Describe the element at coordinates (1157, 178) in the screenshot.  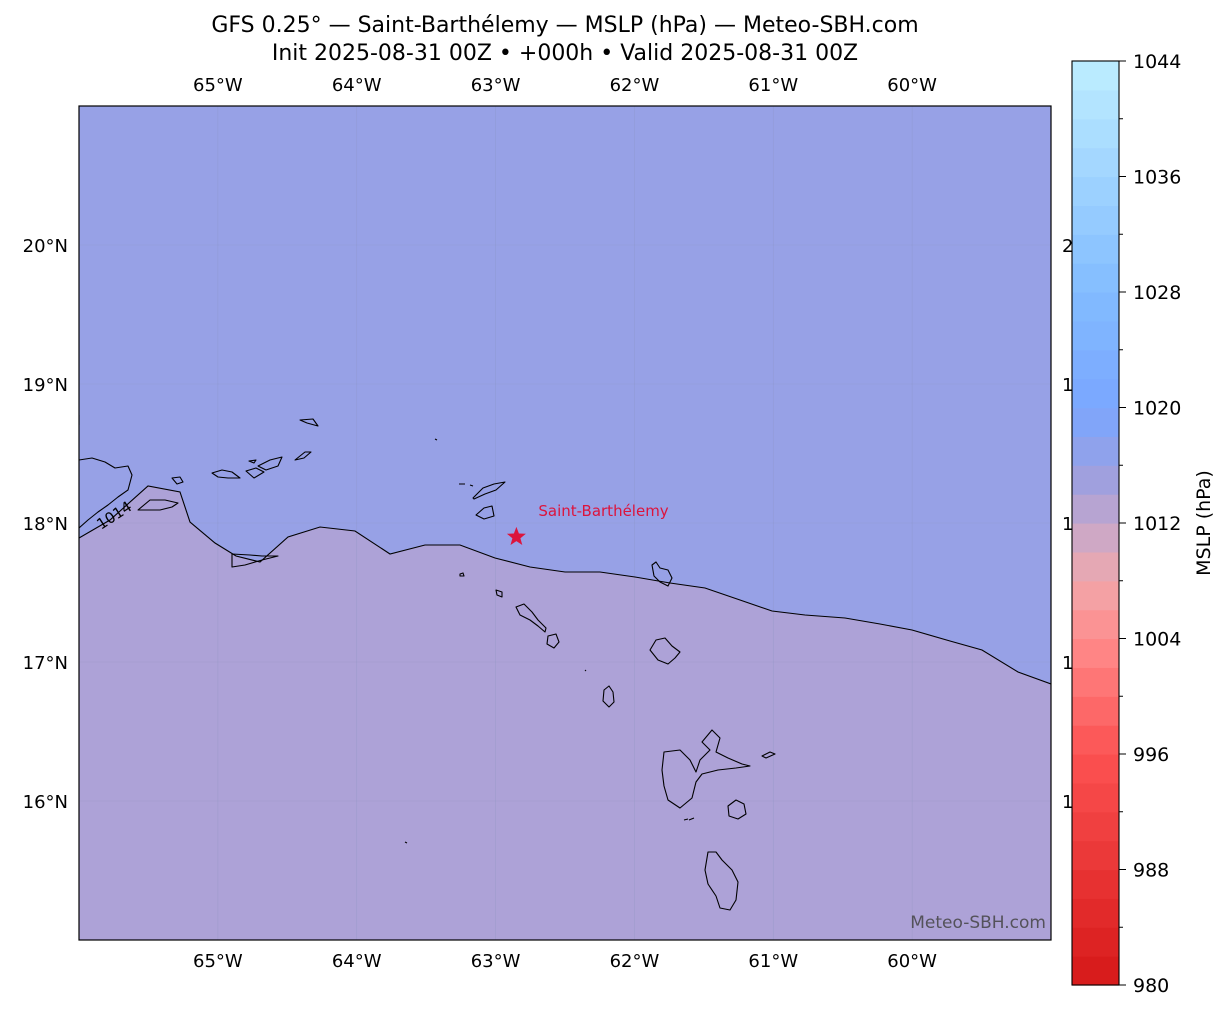
I see `colorbar-tick-label: 1036` at that location.